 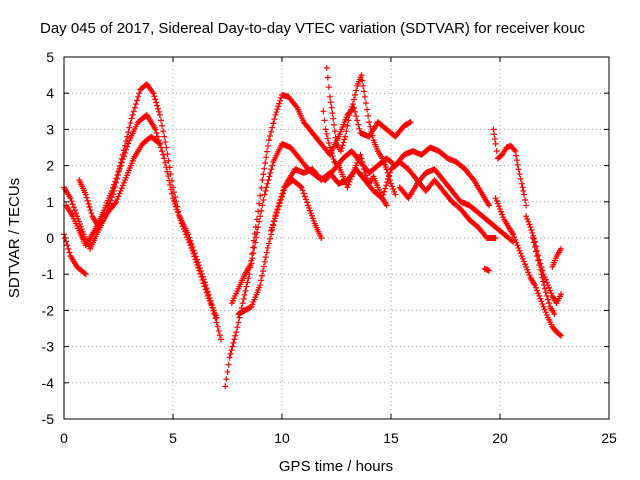 What do you see at coordinates (173, 438) in the screenshot?
I see `x-tick-label: 5` at bounding box center [173, 438].